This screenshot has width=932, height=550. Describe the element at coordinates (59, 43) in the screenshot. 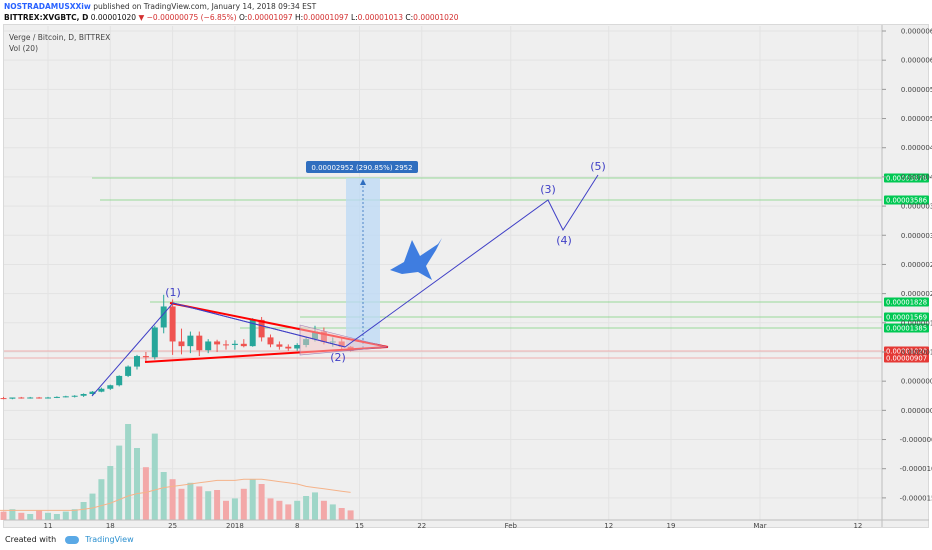

I see `chart-legend: Verge / Bitcoin, D, BITTREX Vol (20)` at that location.